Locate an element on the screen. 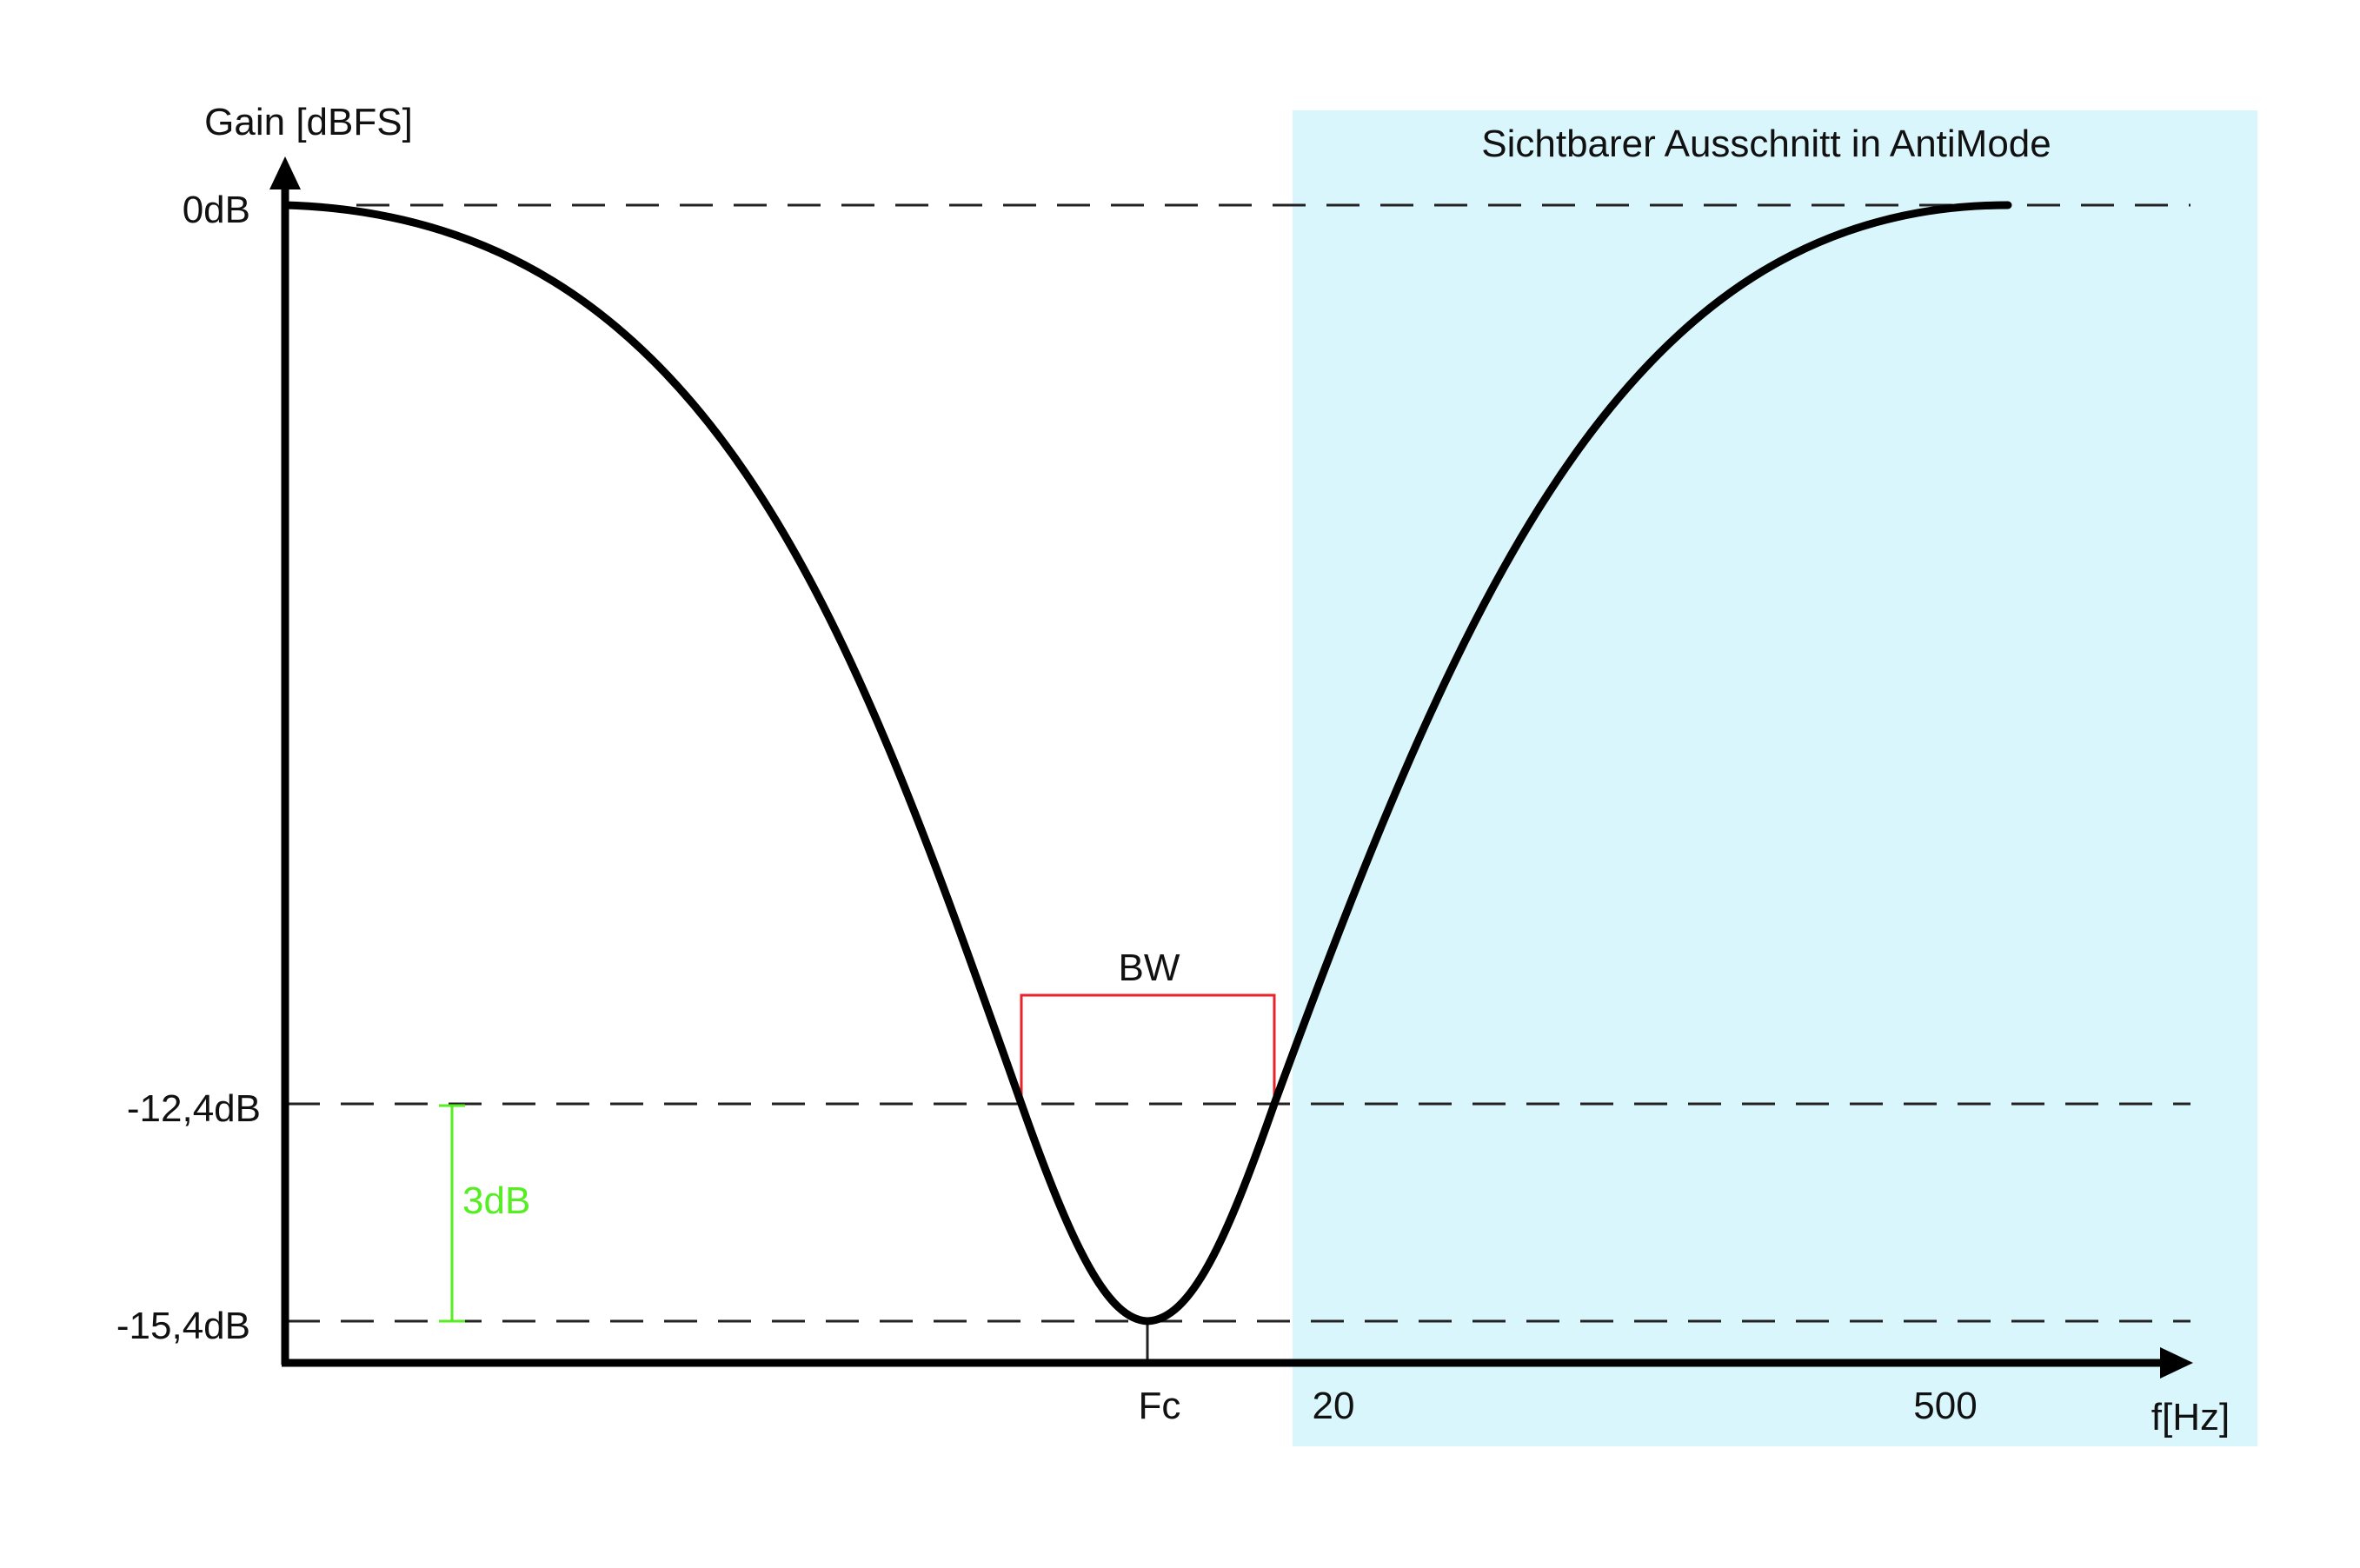 The height and width of the screenshot is (1568, 2360). x-tick-500: 500 is located at coordinates (1945, 1406).